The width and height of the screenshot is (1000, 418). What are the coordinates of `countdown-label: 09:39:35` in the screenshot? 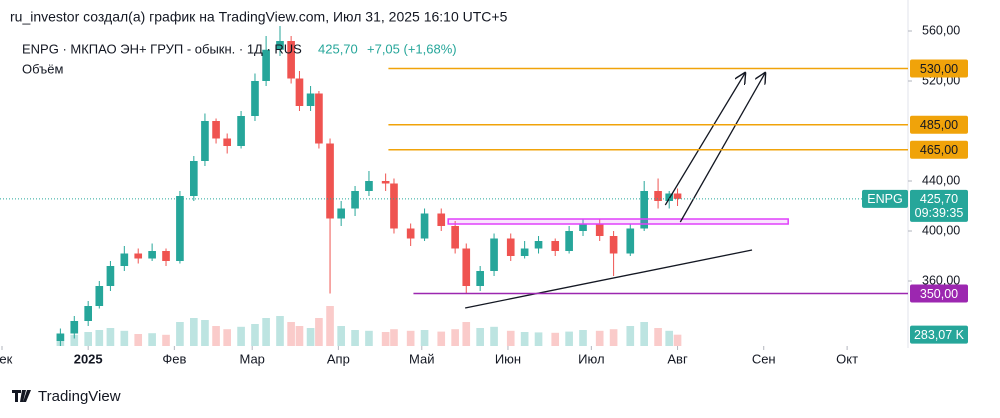 It's located at (939, 213).